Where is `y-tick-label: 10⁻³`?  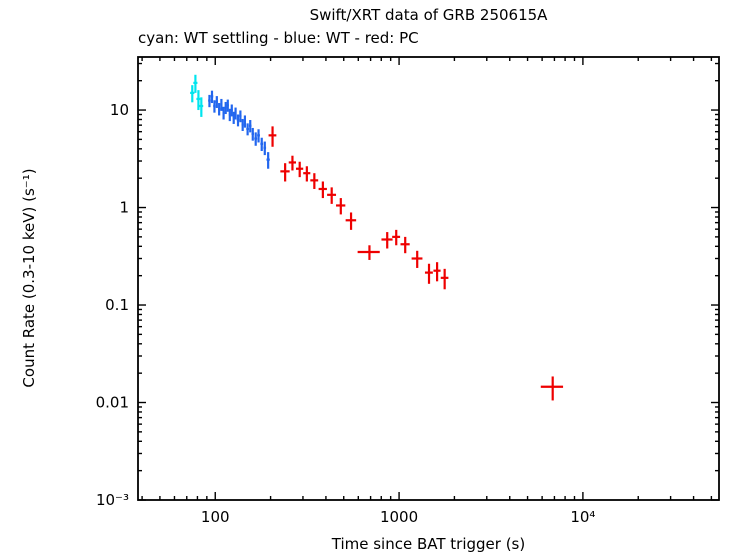
y-tick-label: 10⁻³ is located at coordinates (112, 500).